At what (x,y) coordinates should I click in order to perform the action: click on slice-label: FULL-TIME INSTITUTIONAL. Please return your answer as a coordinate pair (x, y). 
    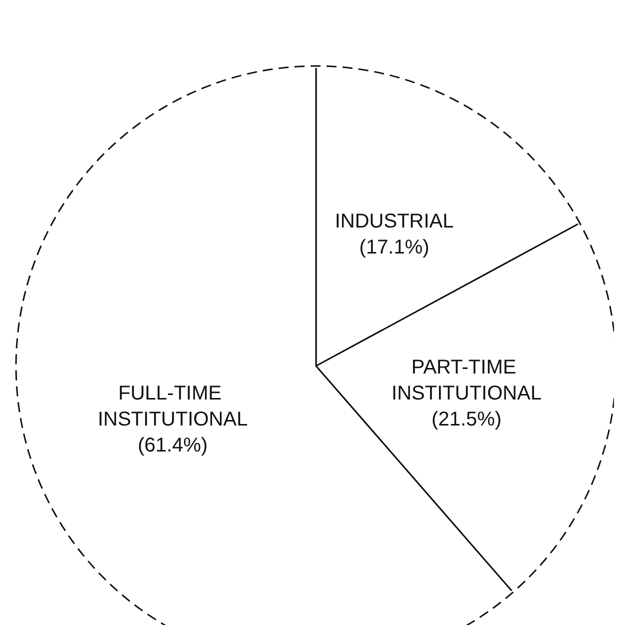
    Looking at the image, I should click on (173, 406).